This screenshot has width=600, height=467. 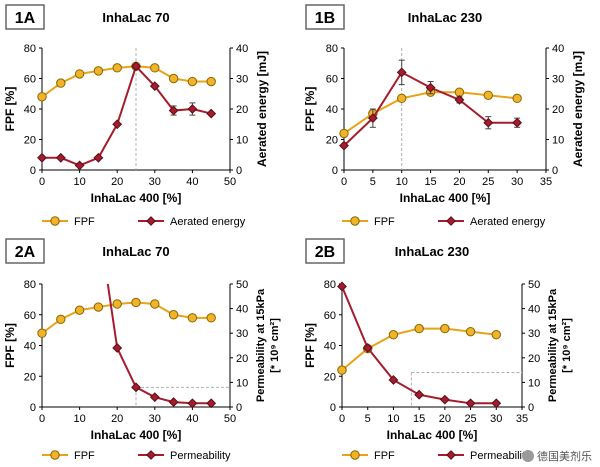 What do you see at coordinates (534, 383) in the screenshot?
I see `y2-tick-label: 10` at bounding box center [534, 383].